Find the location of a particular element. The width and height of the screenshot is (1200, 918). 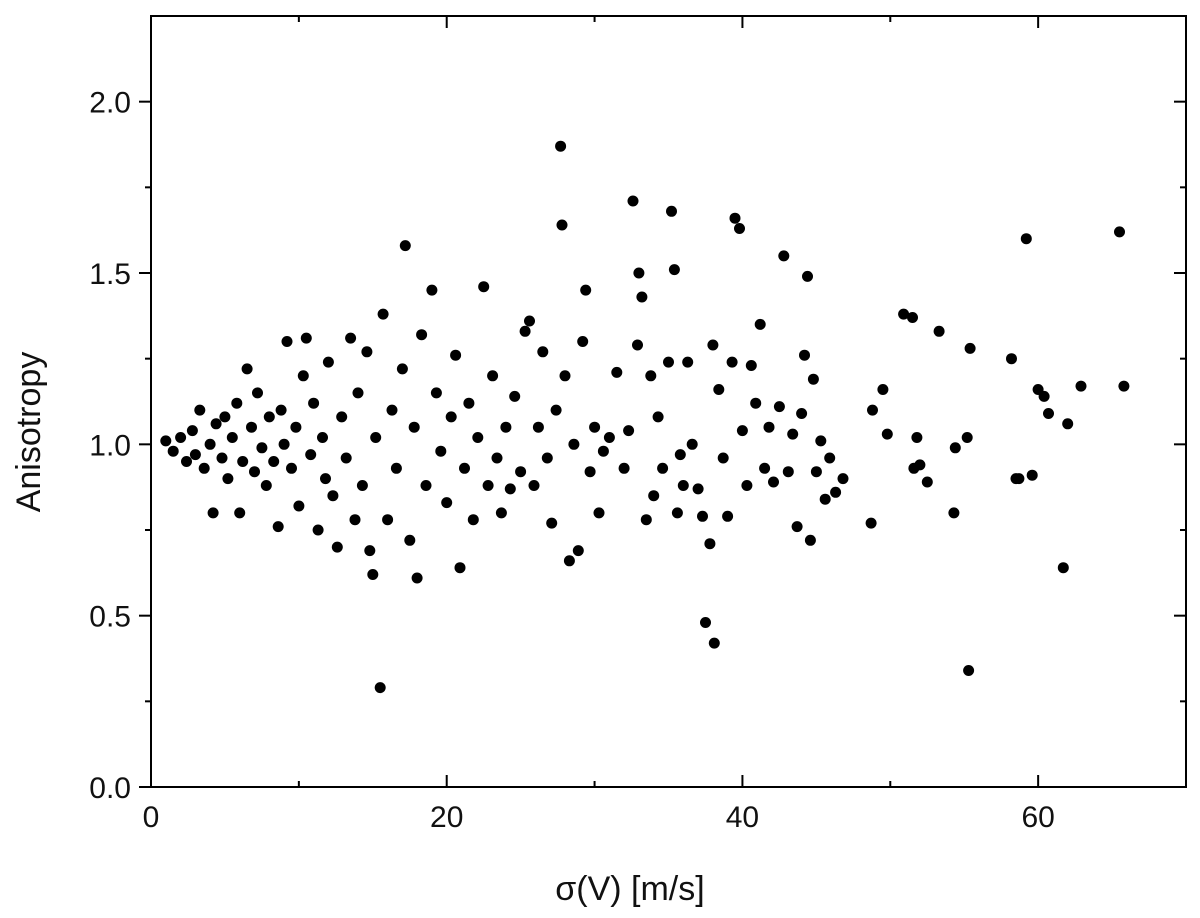

y-tick-label: 1.5 is located at coordinates (110, 274).